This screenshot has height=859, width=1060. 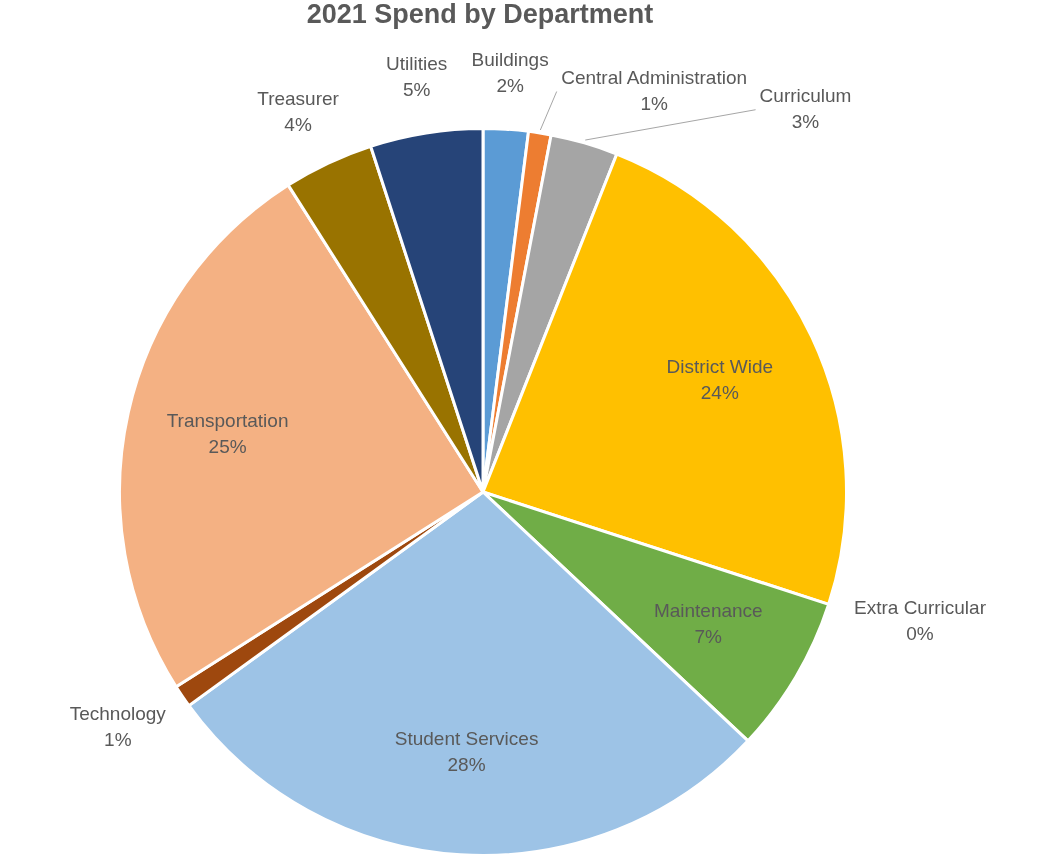 What do you see at coordinates (118, 714) in the screenshot?
I see `slice-label: Technology` at bounding box center [118, 714].